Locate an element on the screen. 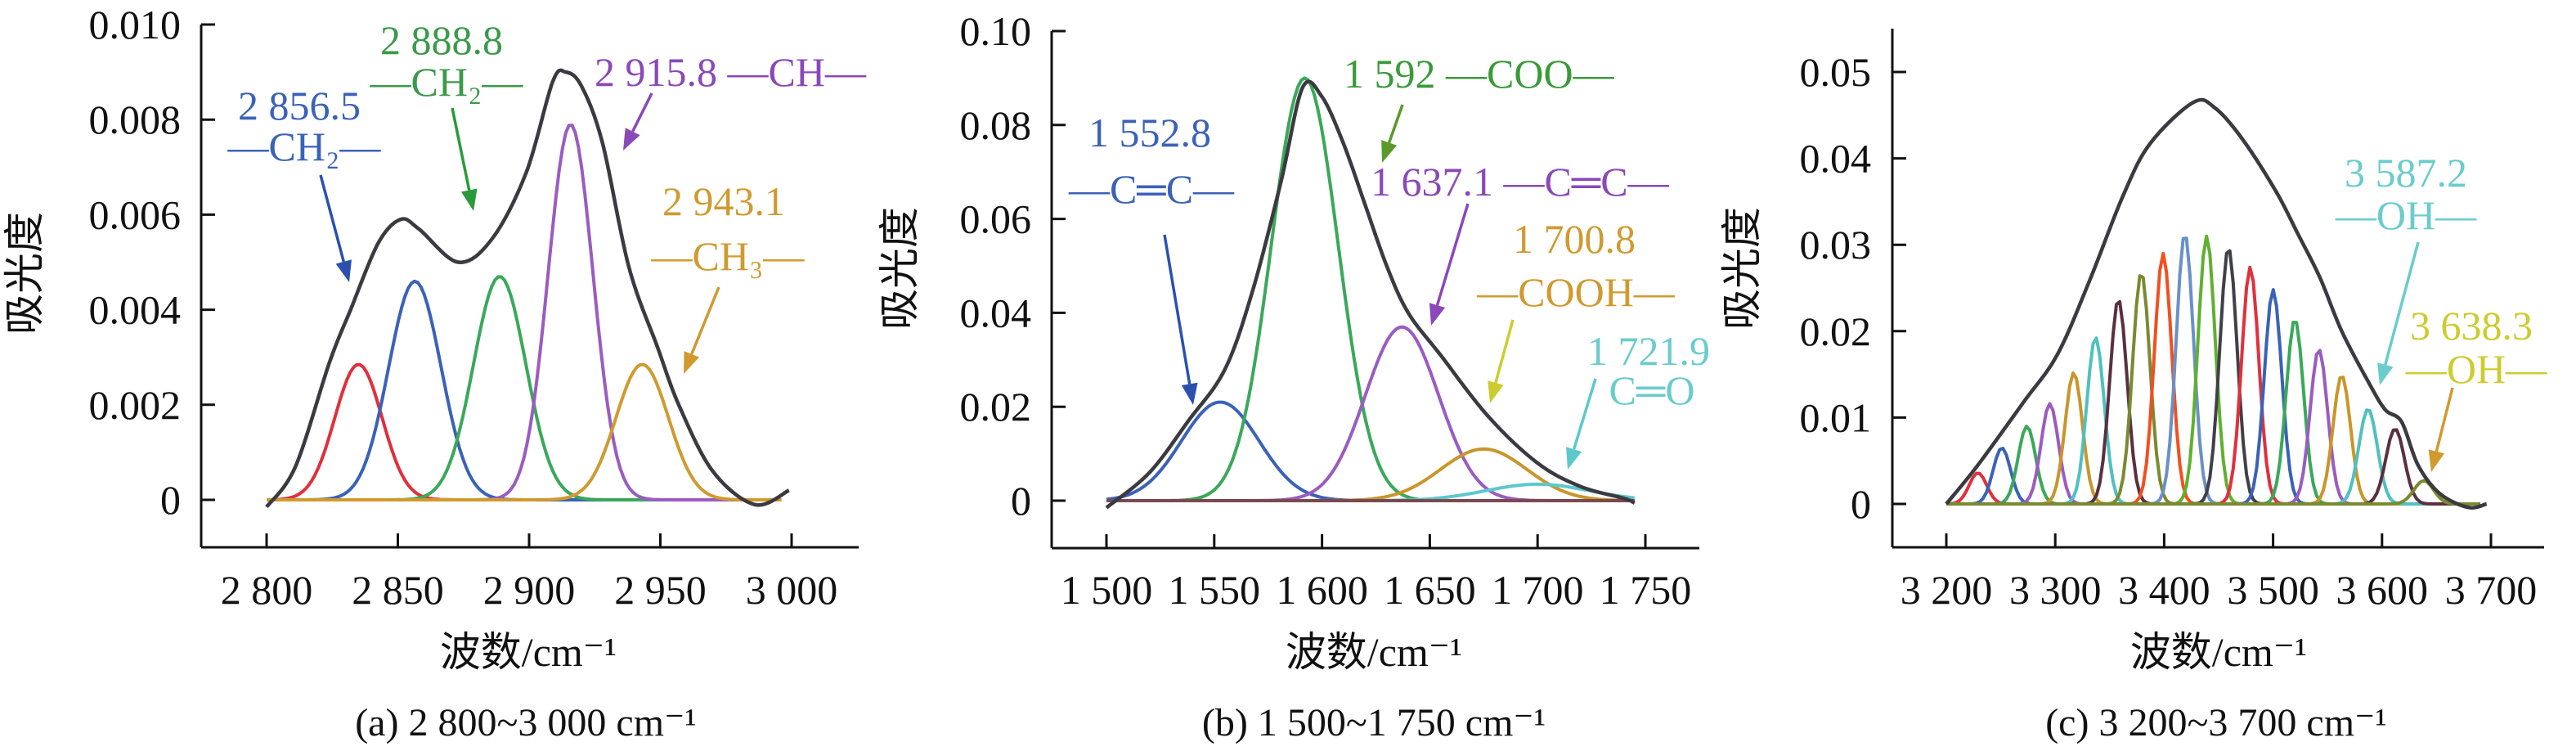  x-tick-label: 3 000 is located at coordinates (792, 590).